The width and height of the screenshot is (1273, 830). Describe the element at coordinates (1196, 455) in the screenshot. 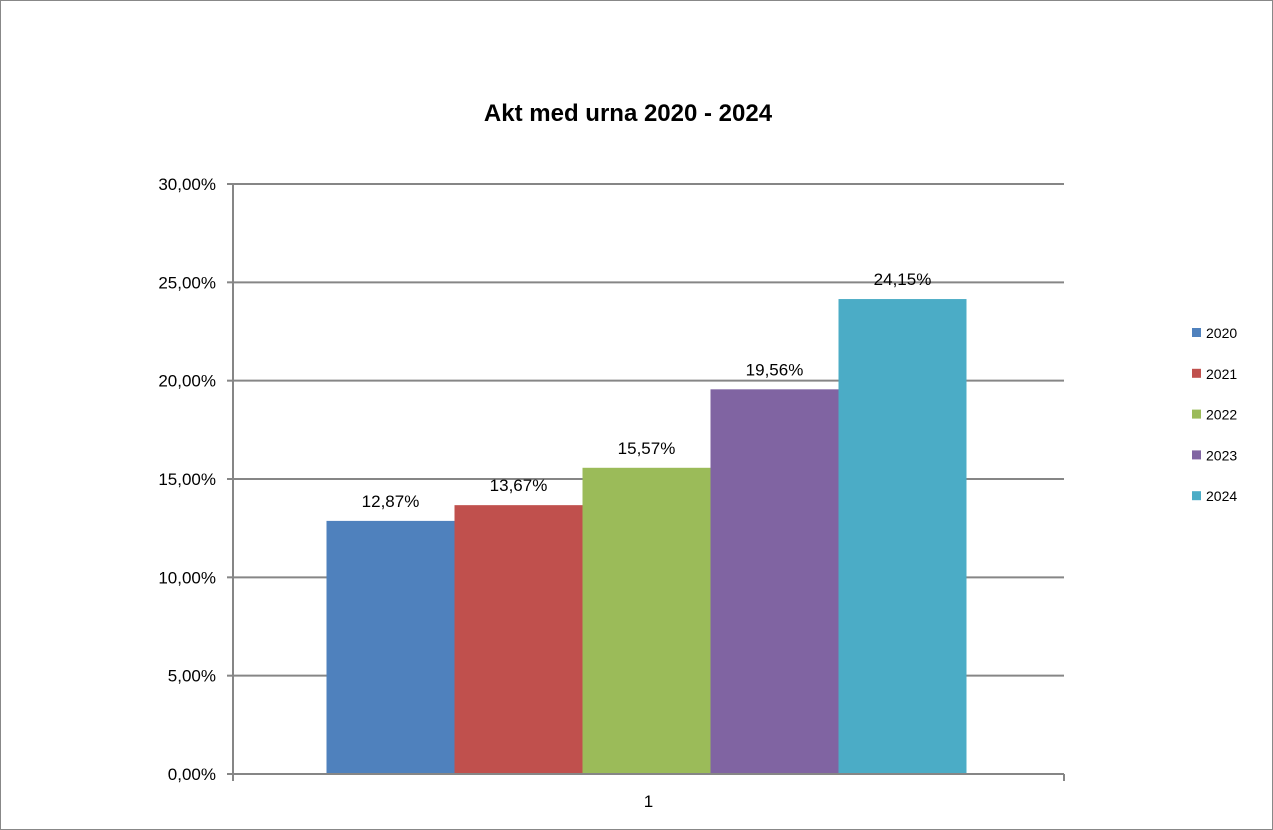

I see `legend-swatch-2023` at that location.